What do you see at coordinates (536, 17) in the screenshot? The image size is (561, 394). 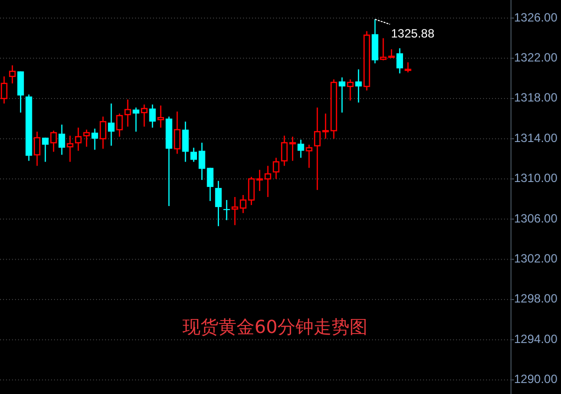 I see `y-tick-label: 1326.00` at bounding box center [536, 17].